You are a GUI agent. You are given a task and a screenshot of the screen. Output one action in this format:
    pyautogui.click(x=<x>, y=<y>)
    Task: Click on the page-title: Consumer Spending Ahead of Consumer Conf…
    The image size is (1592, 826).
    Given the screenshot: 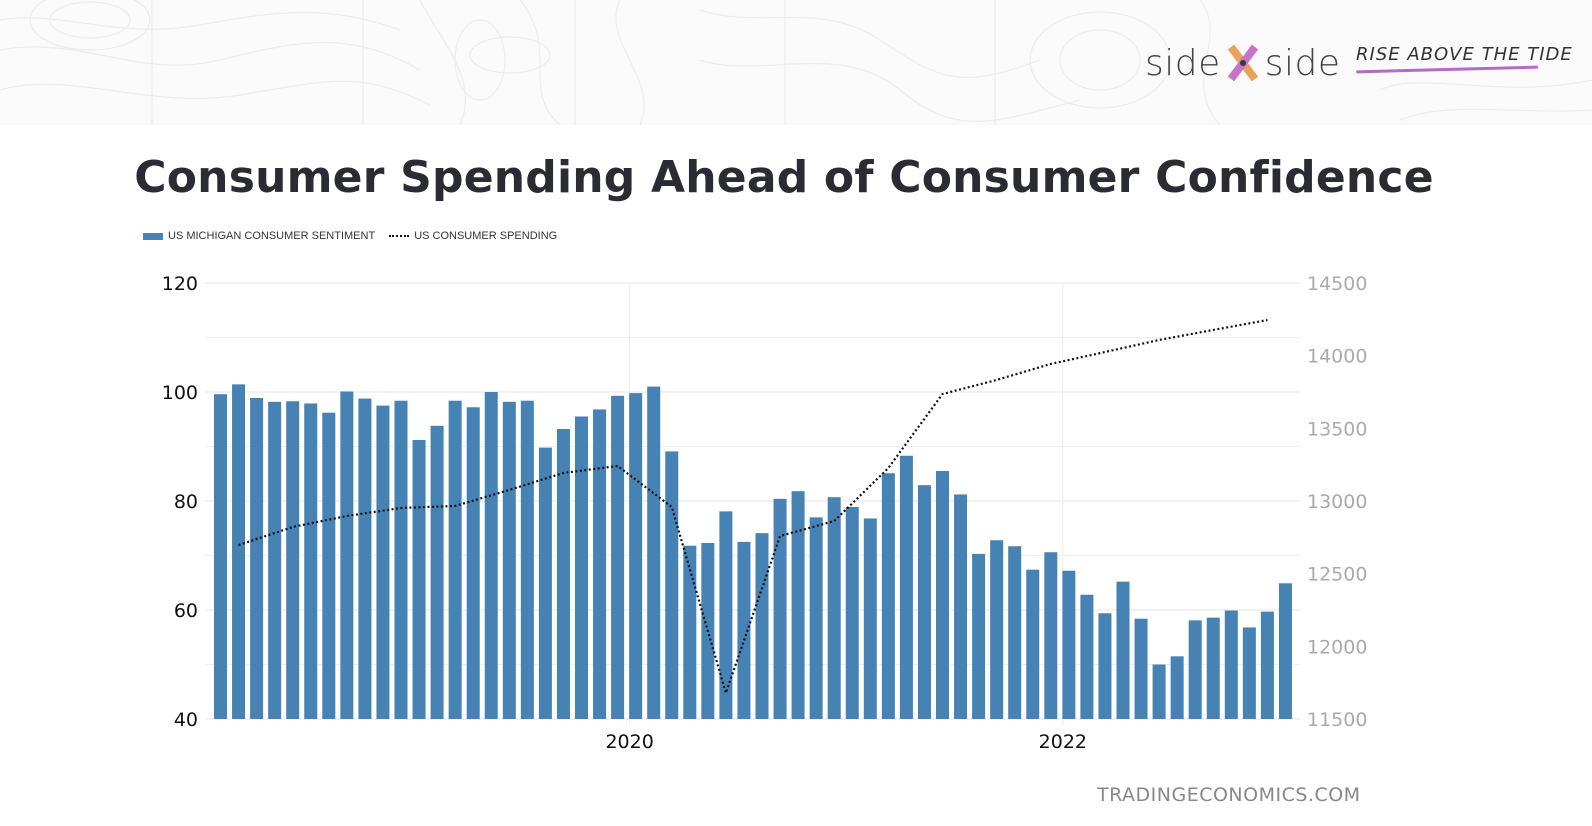 What is the action you would take?
    pyautogui.click(x=784, y=177)
    